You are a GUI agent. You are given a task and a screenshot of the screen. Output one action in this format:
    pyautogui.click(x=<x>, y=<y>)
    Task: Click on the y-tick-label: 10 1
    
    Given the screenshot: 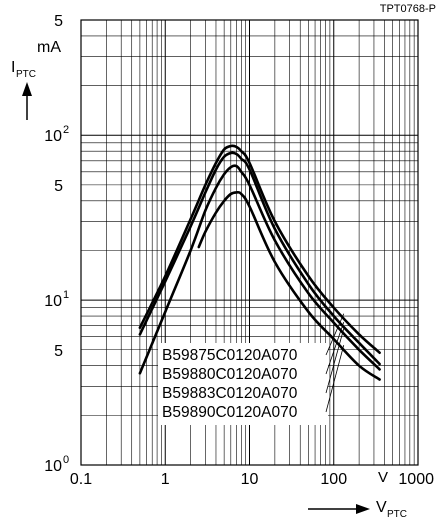 What is the action you would take?
    pyautogui.click(x=56, y=299)
    